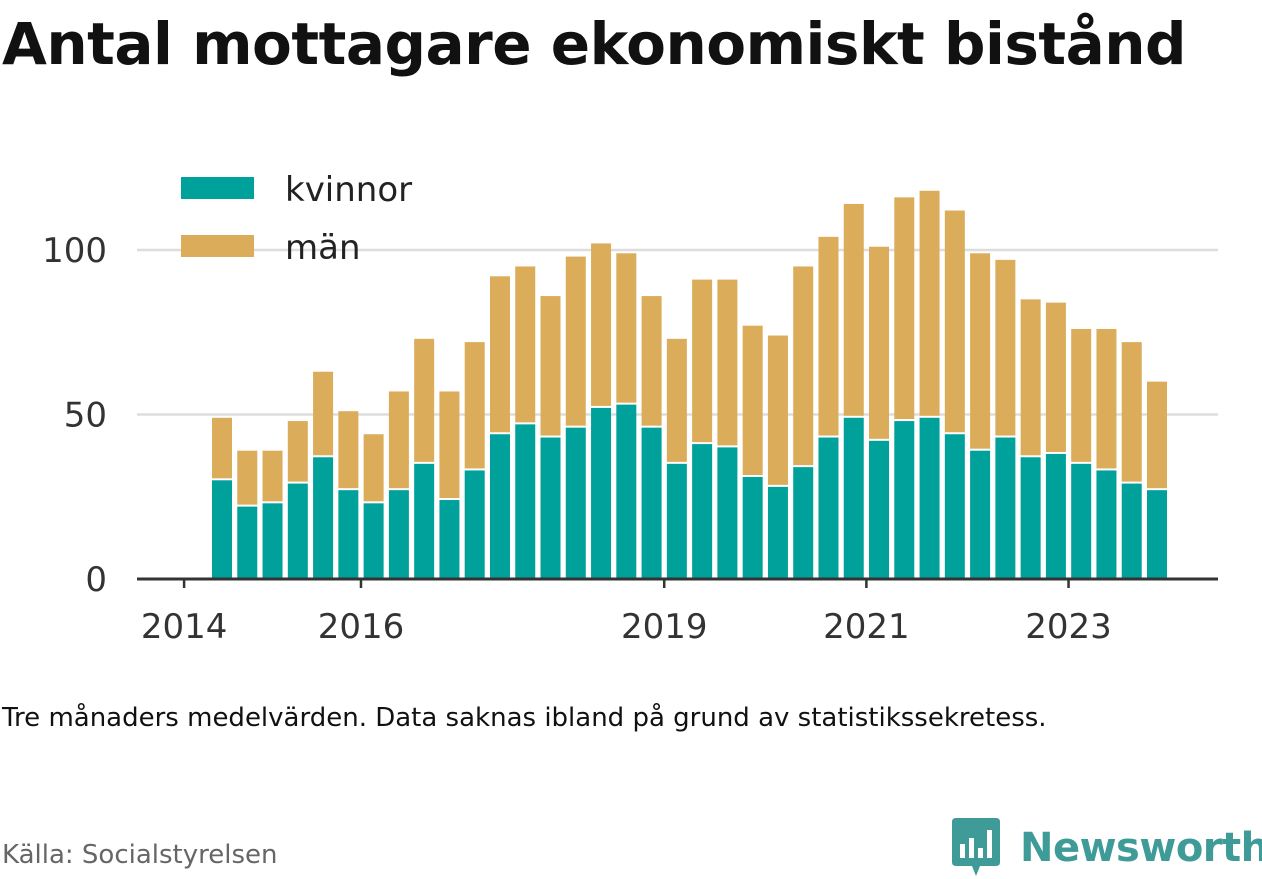 This screenshot has height=879, width=1262. What do you see at coordinates (866, 627) in the screenshot?
I see `x-tick-label-2021: 2021` at bounding box center [866, 627].